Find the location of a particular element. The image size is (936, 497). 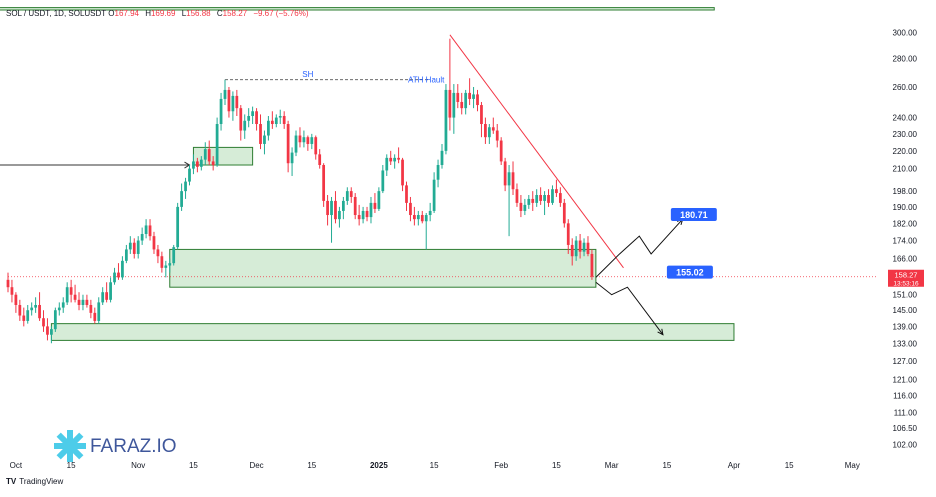

change-value: −9.67 (−5.76%) is located at coordinates (281, 13).